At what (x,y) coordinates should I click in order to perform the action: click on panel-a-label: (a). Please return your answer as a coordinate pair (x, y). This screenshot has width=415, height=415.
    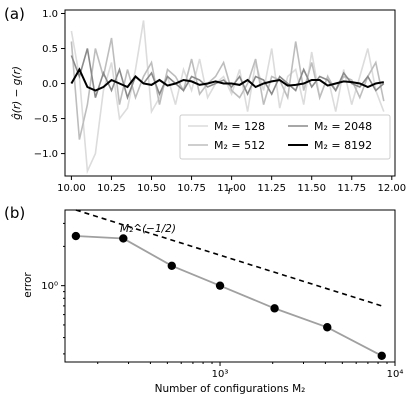
    Looking at the image, I should click on (14, 14).